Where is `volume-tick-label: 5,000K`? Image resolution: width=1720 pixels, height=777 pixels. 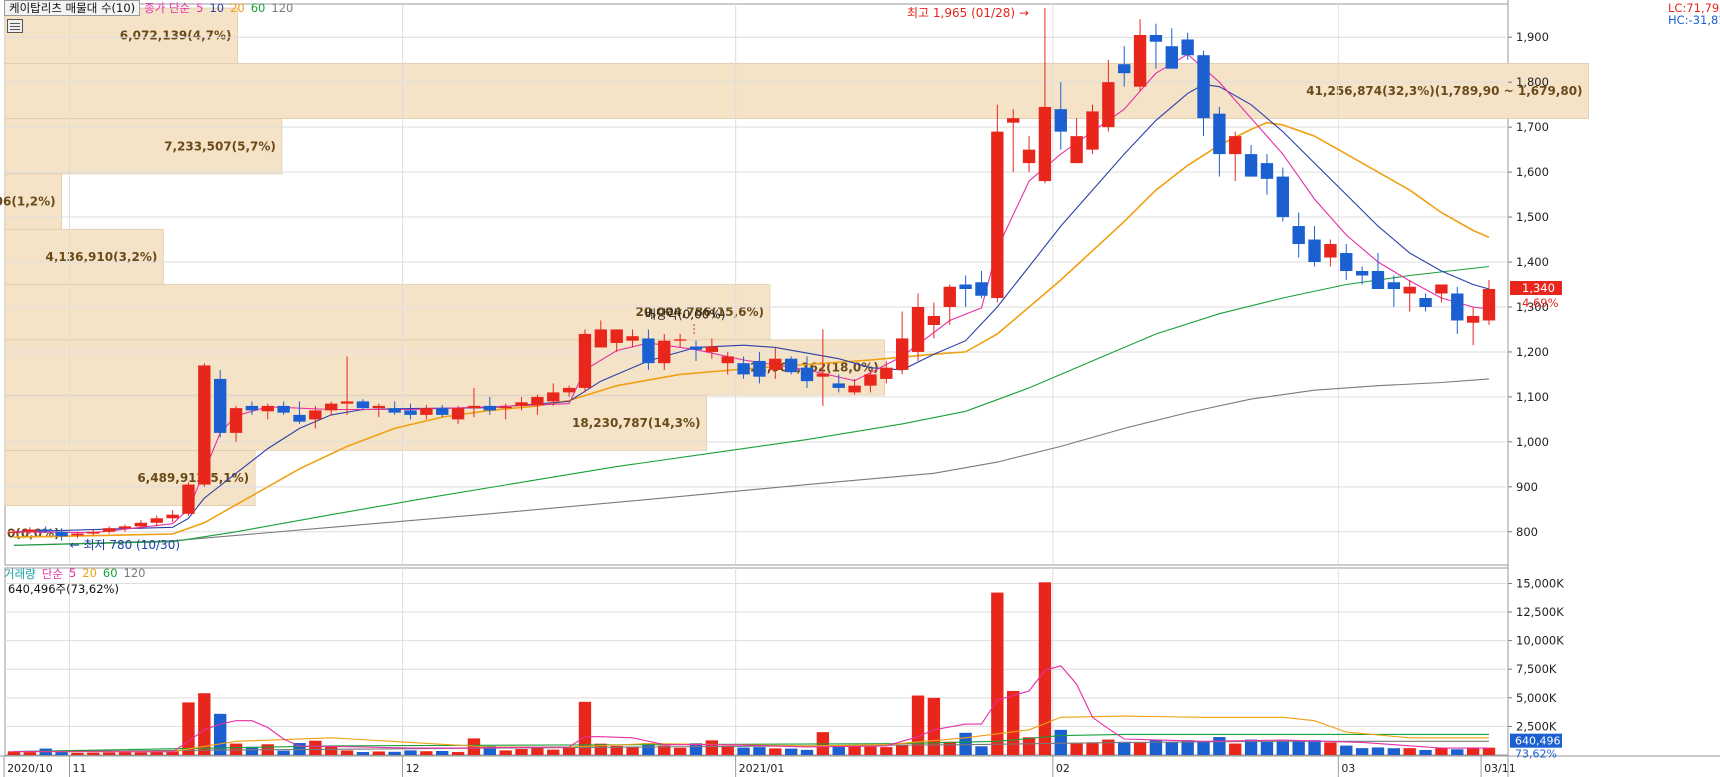
volume-tick-label: 5,000K is located at coordinates (1536, 698).